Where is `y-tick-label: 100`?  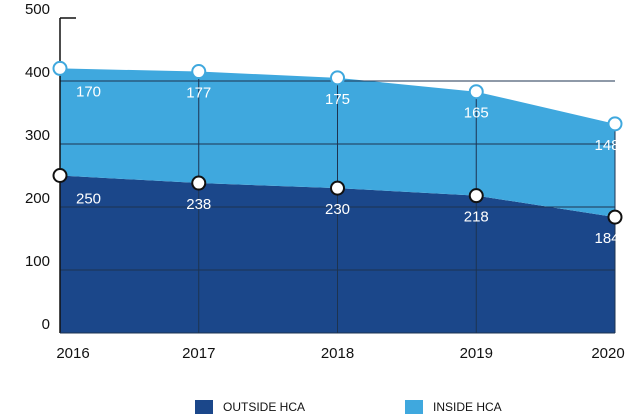
y-tick-label: 100 is located at coordinates (37, 261).